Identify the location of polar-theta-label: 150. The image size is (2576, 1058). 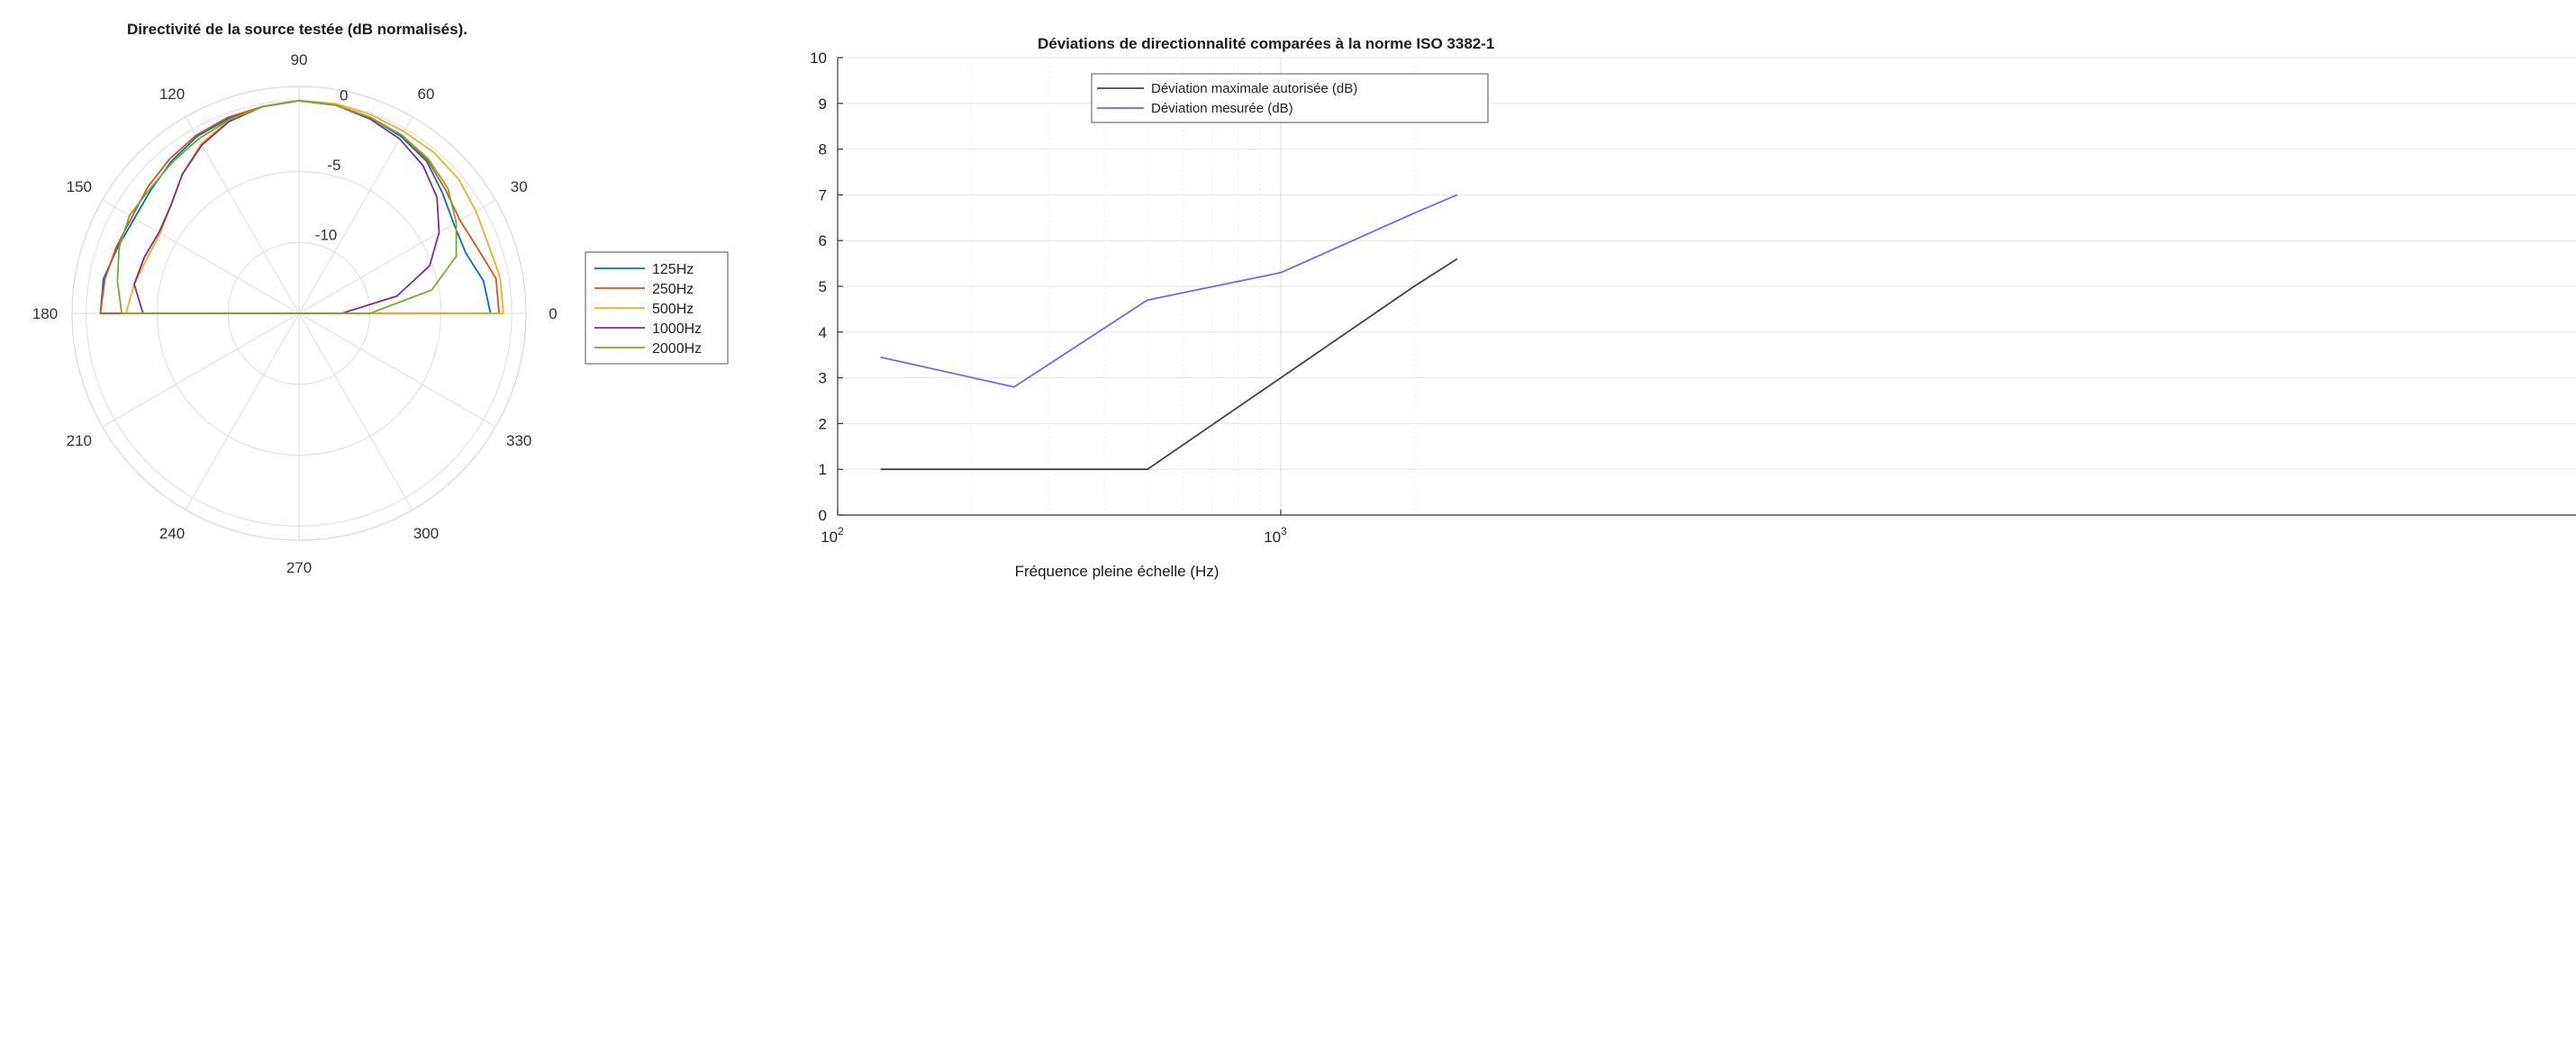
(79, 187).